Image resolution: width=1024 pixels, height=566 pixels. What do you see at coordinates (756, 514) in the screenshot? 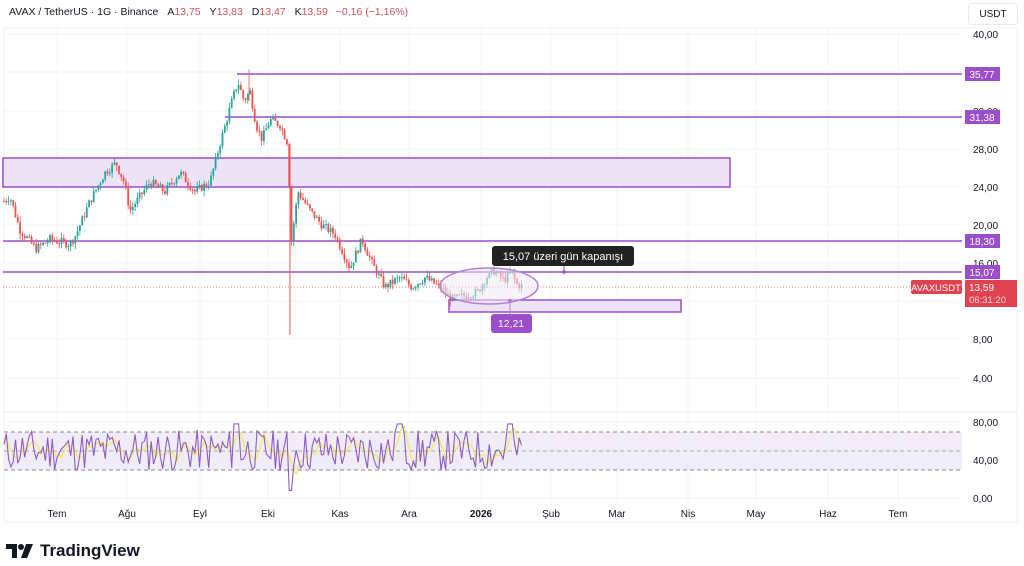
I see `time-tick: May` at bounding box center [756, 514].